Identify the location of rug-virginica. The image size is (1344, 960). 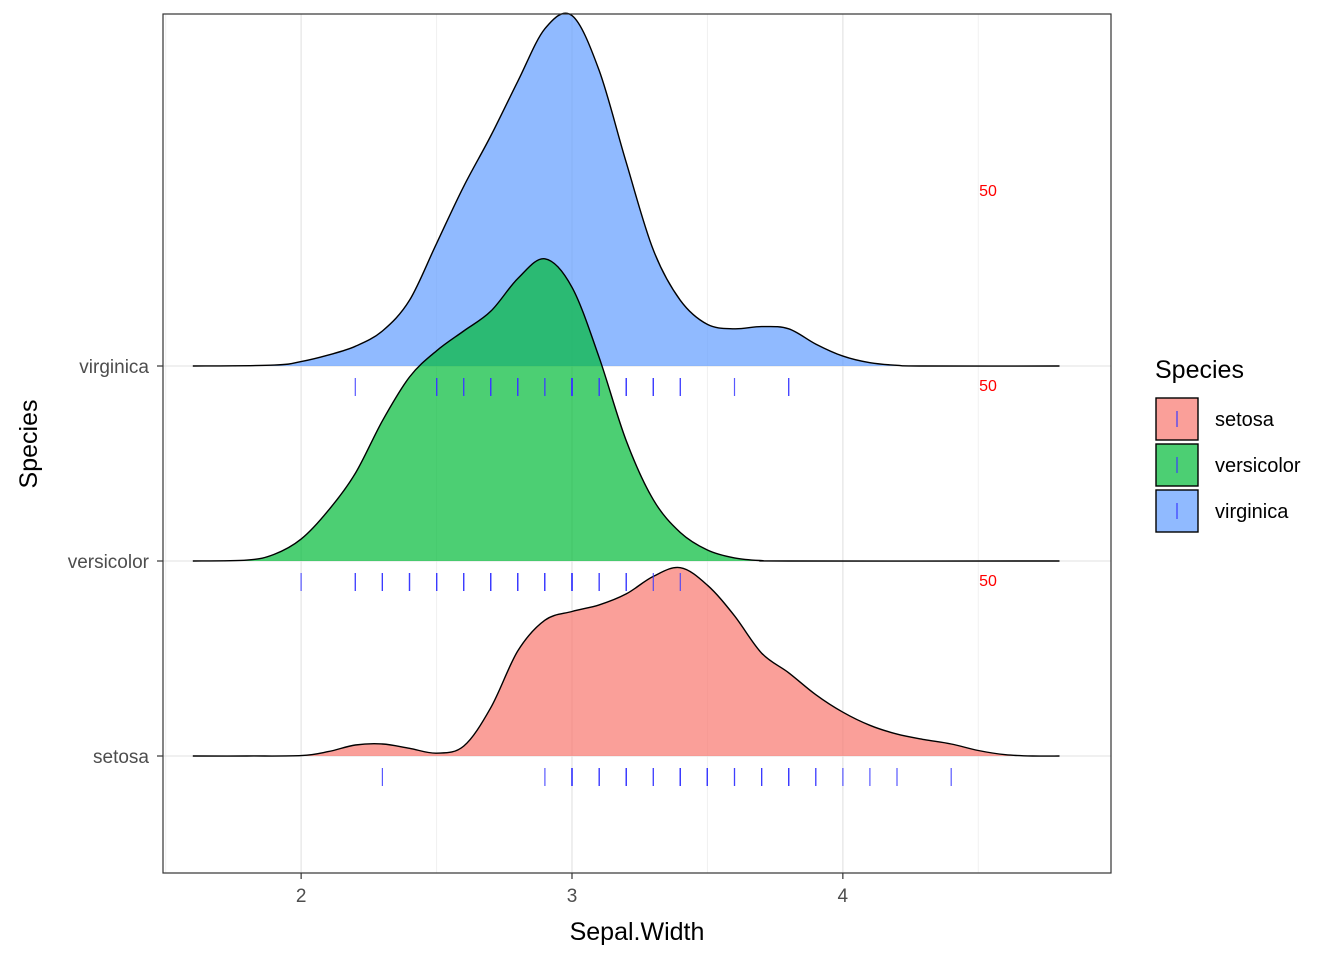
(572, 387).